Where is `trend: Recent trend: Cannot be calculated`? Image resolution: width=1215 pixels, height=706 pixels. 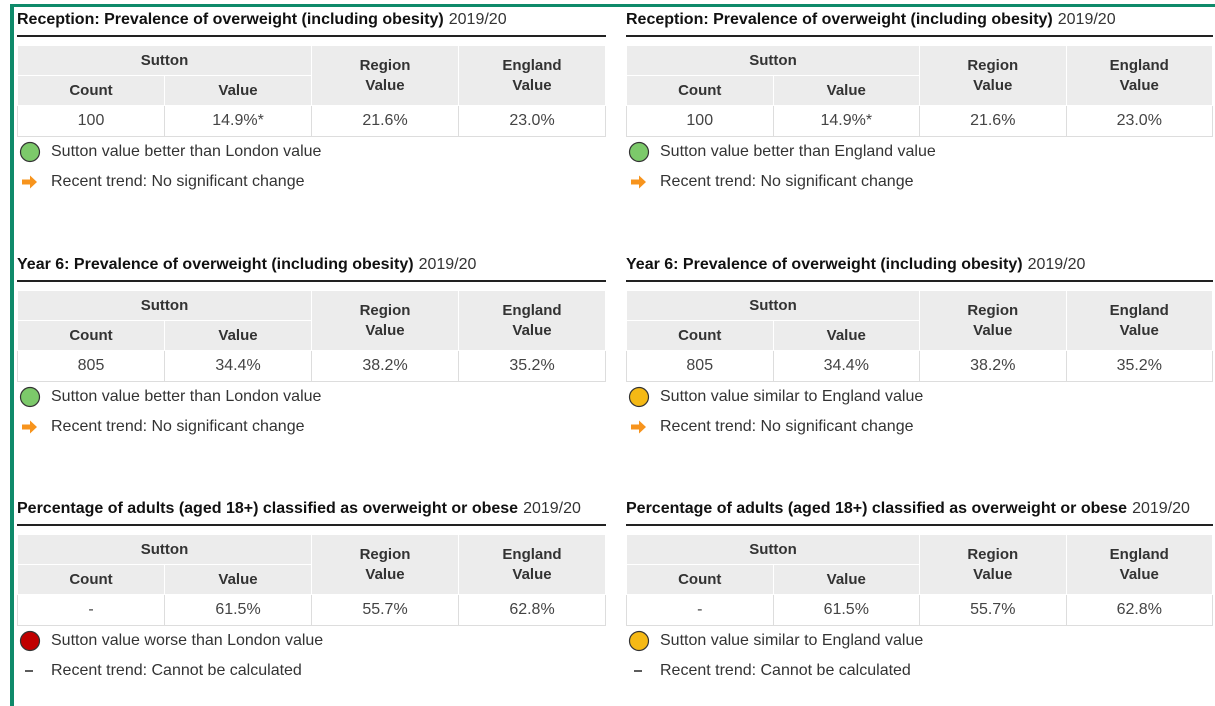
trend: Recent trend: Cannot be calculated is located at coordinates (919, 671).